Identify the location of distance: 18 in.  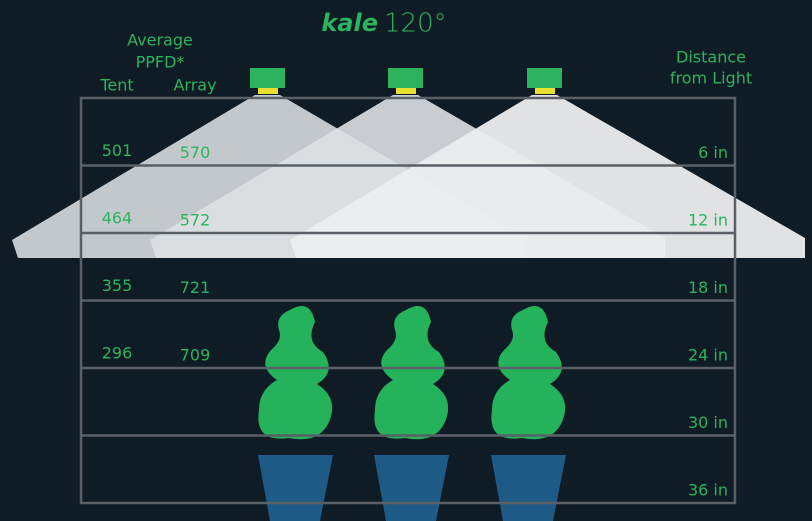
(708, 287).